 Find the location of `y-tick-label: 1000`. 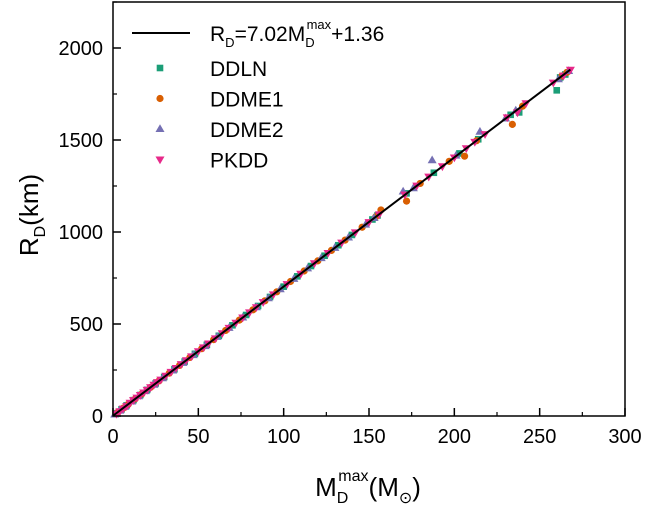

y-tick-label: 1000 is located at coordinates (81, 233).